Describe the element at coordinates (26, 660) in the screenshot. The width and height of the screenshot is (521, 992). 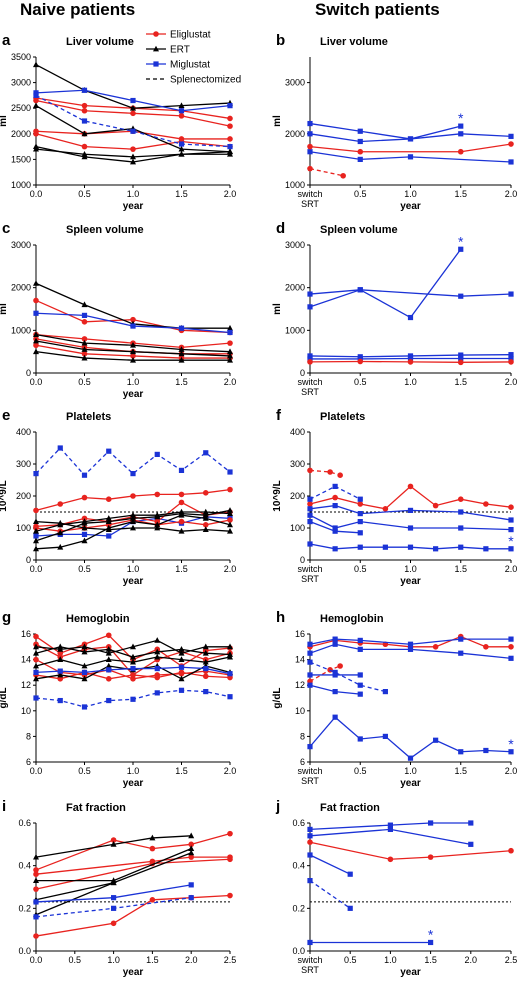
I see `y-tick-label: 14` at that location.